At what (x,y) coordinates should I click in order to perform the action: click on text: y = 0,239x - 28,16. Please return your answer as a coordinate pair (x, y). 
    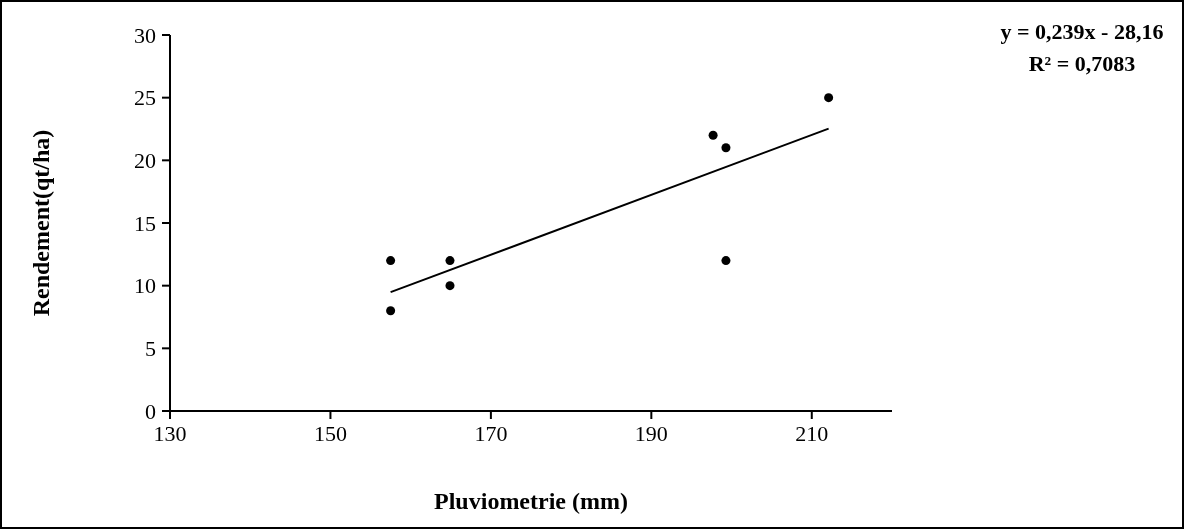
    Looking at the image, I should click on (1082, 32).